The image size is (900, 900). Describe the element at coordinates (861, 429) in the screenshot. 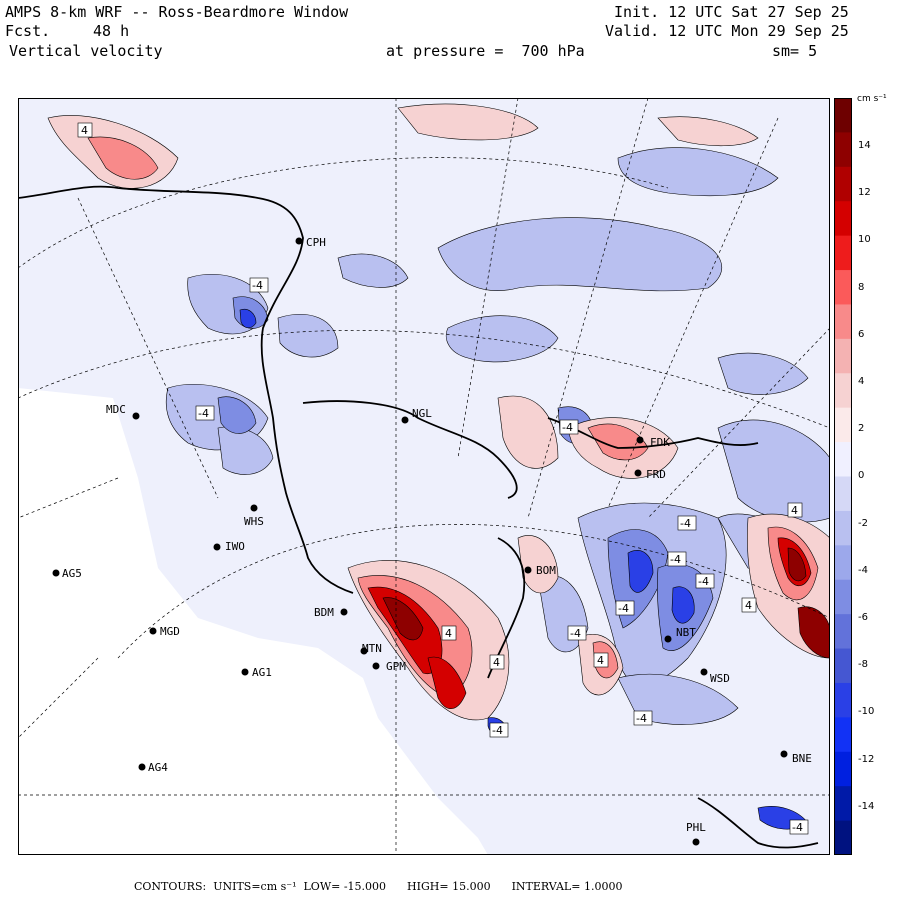

I see `colorbar-tick-label: 2` at that location.